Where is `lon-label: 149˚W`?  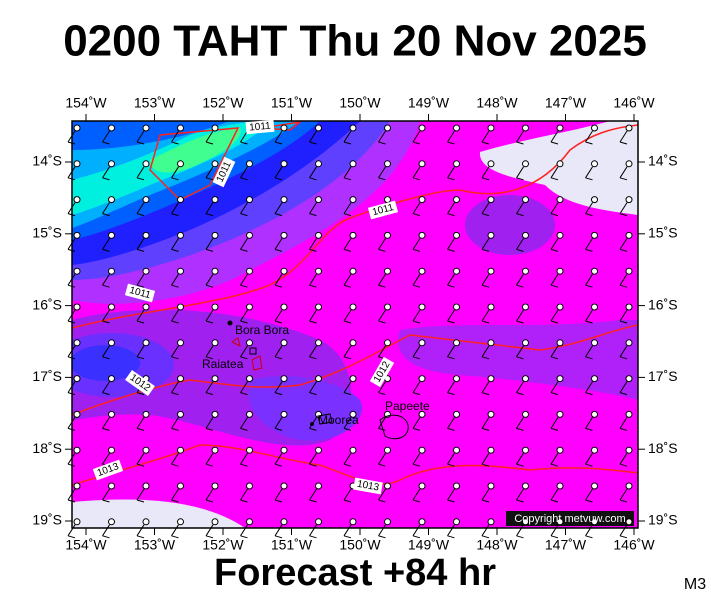 lon-label: 149˚W is located at coordinates (429, 103).